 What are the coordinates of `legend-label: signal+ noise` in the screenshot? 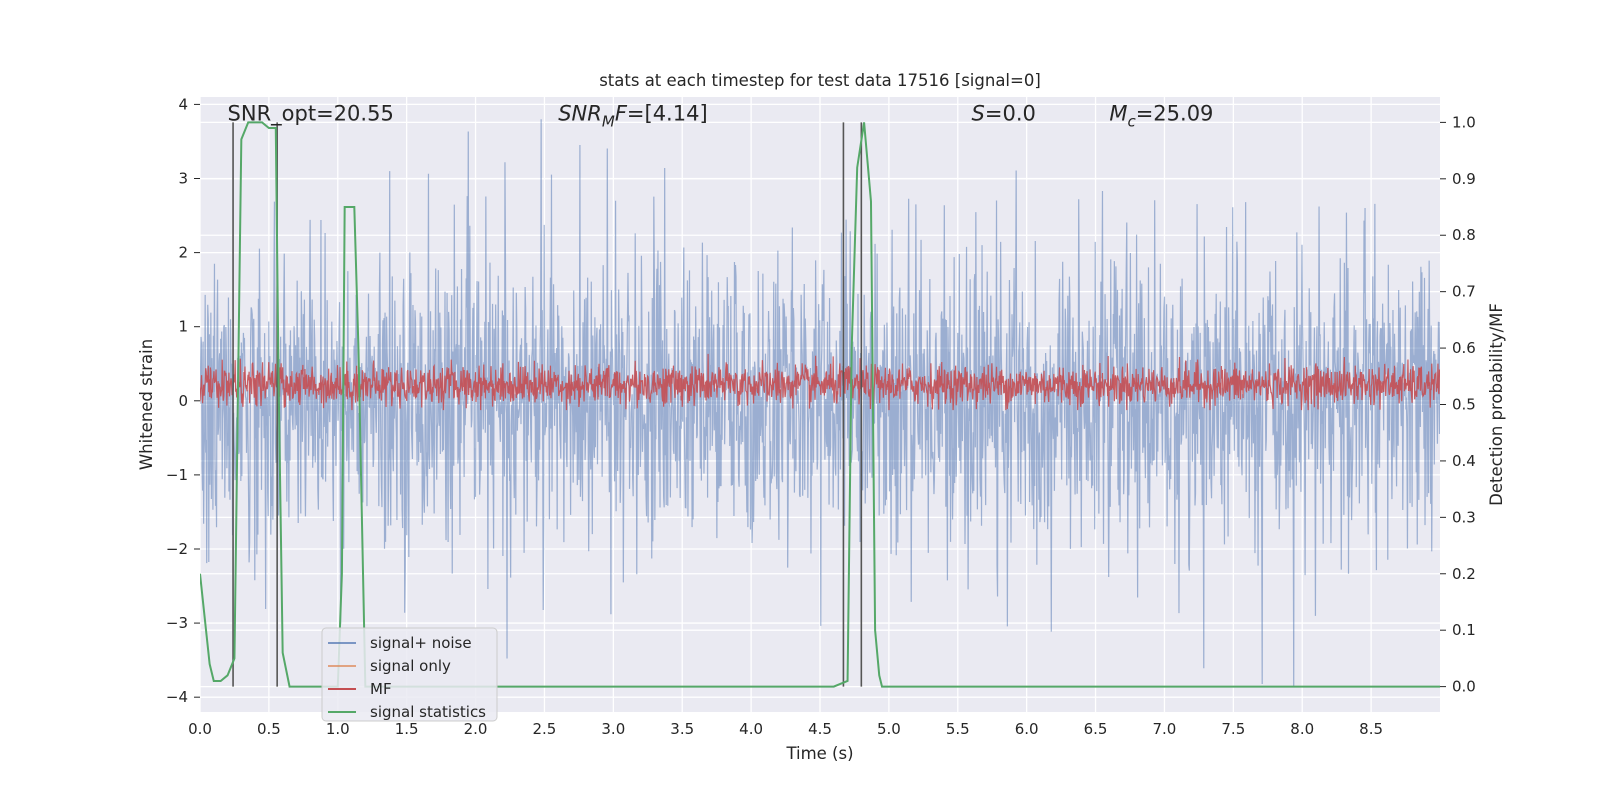 It's located at (421, 643).